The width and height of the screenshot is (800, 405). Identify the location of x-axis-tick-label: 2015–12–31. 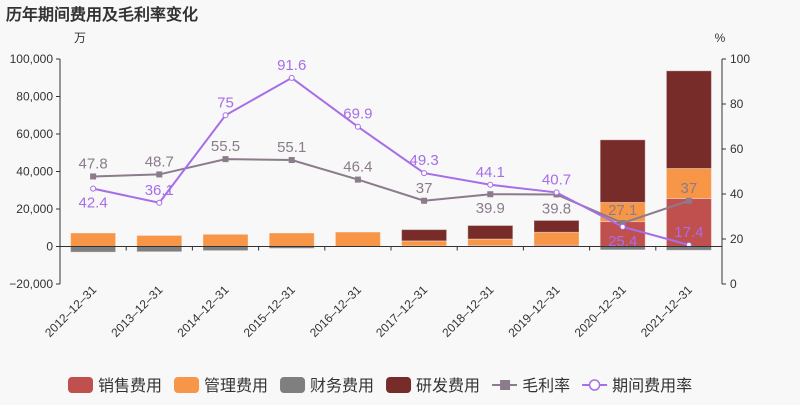
(269, 310).